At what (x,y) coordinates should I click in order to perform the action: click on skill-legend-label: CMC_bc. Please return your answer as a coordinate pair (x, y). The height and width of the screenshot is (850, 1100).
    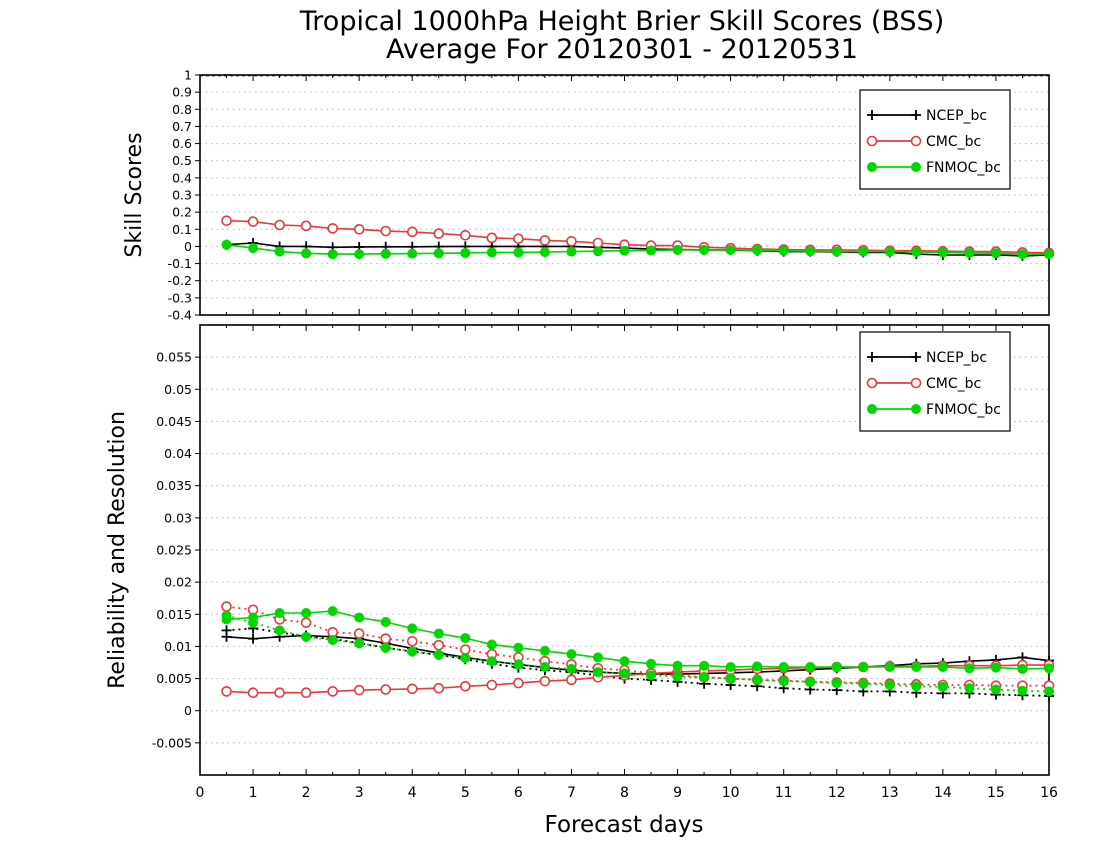
    Looking at the image, I should click on (953, 142).